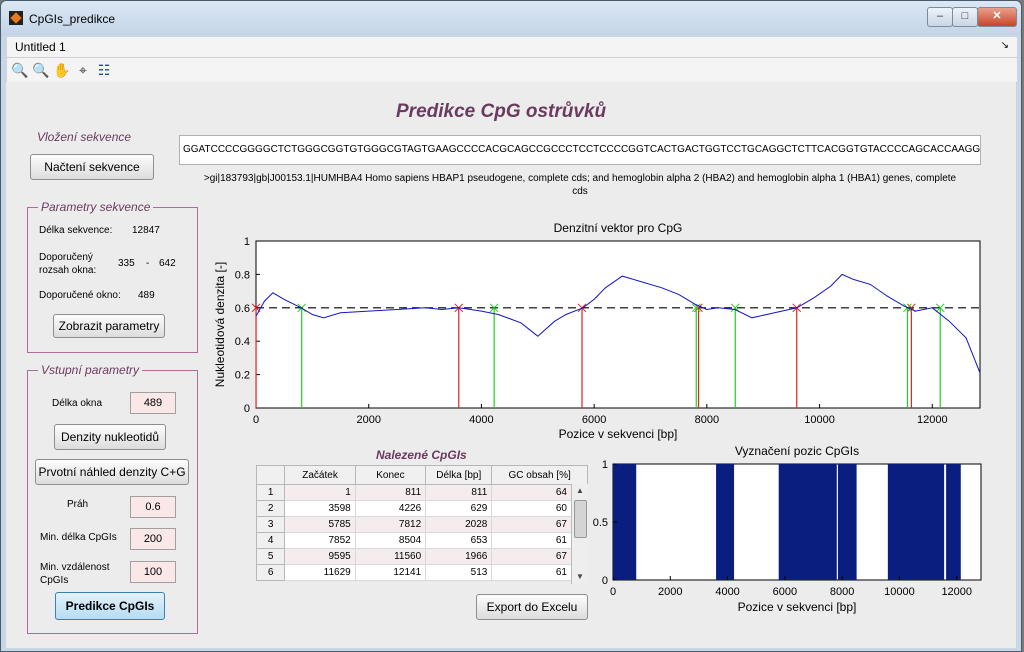  What do you see at coordinates (148, 263) in the screenshot?
I see `range-dash: -` at bounding box center [148, 263].